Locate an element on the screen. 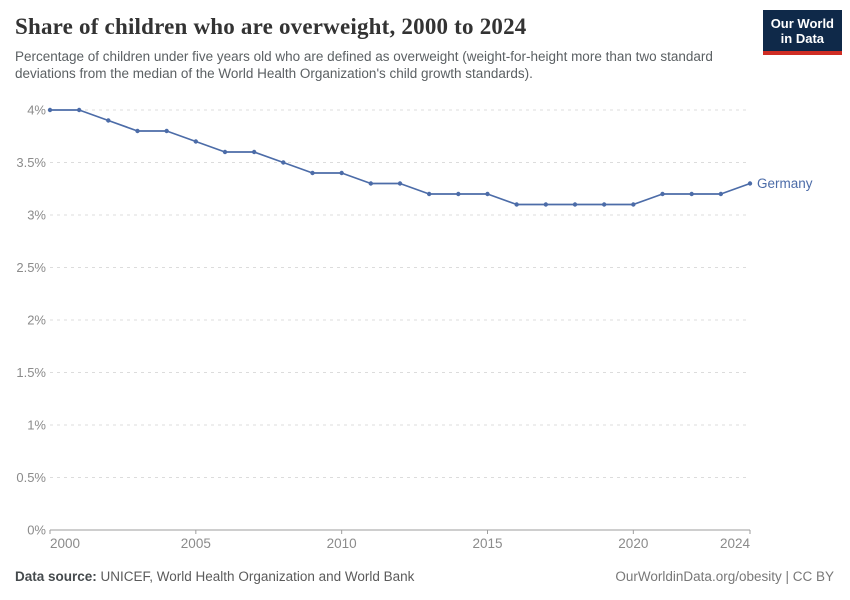 The height and width of the screenshot is (600, 850). x-tick-label: 2020 is located at coordinates (633, 543).